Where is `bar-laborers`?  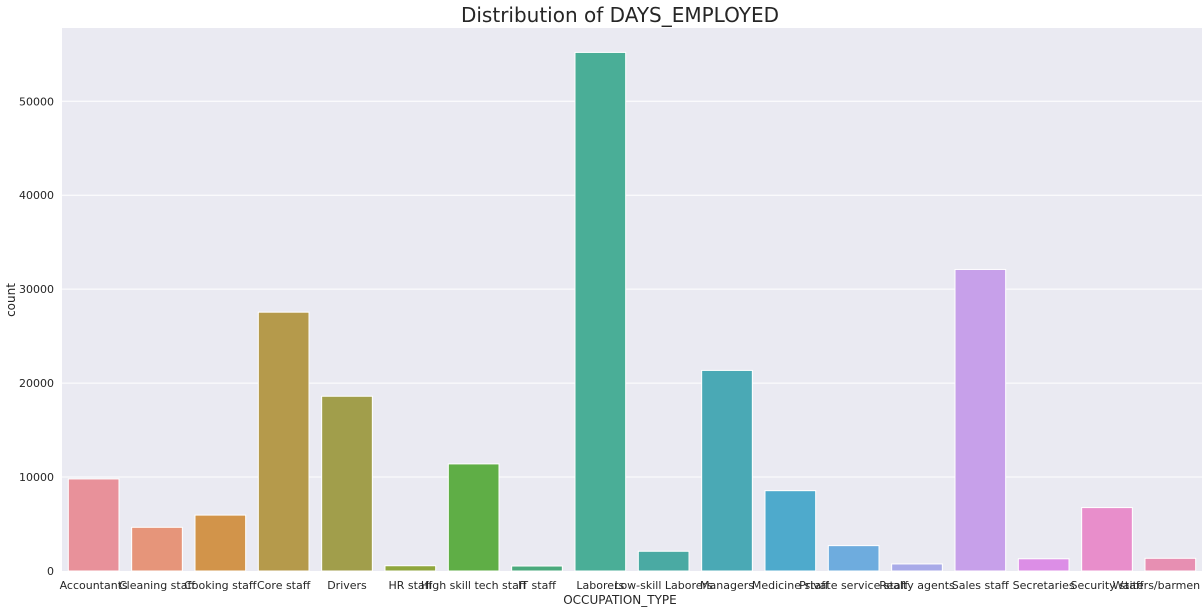
bar-laborers is located at coordinates (600, 311).